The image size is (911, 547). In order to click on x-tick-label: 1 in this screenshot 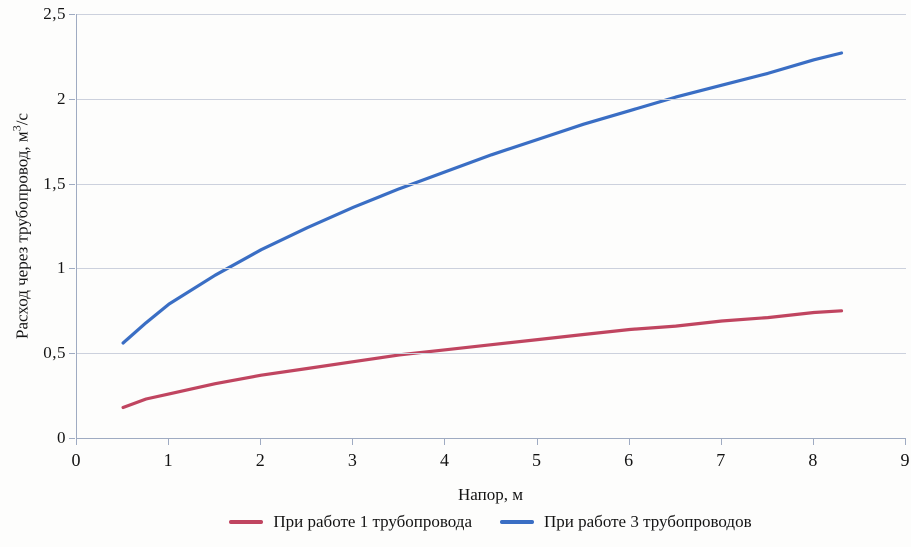, I will do `click(168, 460)`.